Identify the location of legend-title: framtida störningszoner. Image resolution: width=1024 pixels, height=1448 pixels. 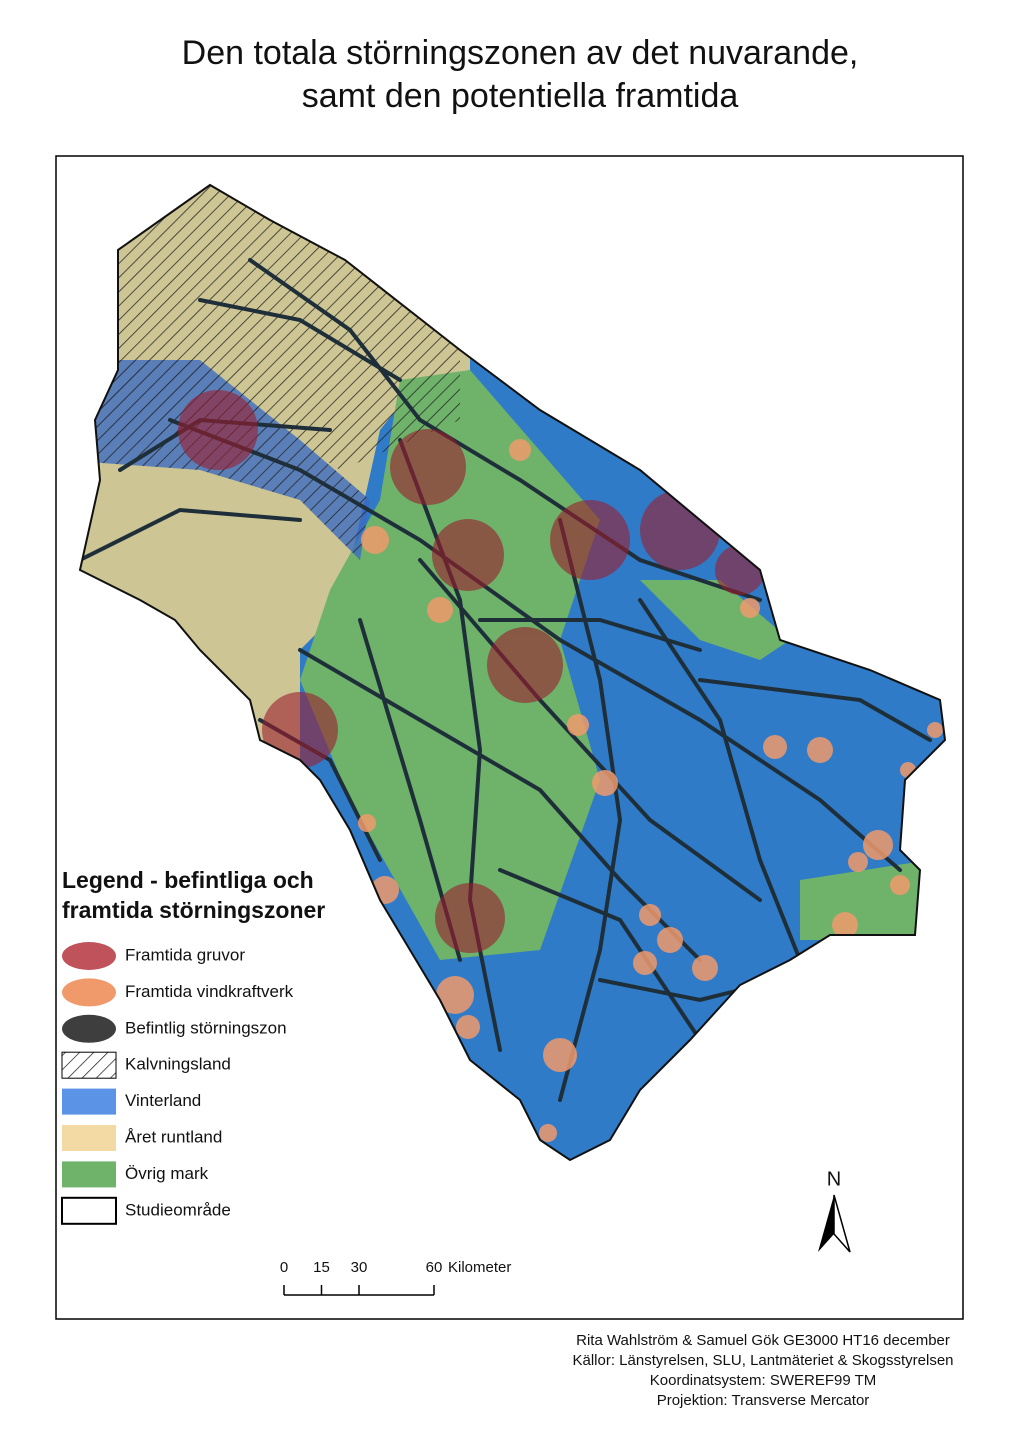
(193, 910).